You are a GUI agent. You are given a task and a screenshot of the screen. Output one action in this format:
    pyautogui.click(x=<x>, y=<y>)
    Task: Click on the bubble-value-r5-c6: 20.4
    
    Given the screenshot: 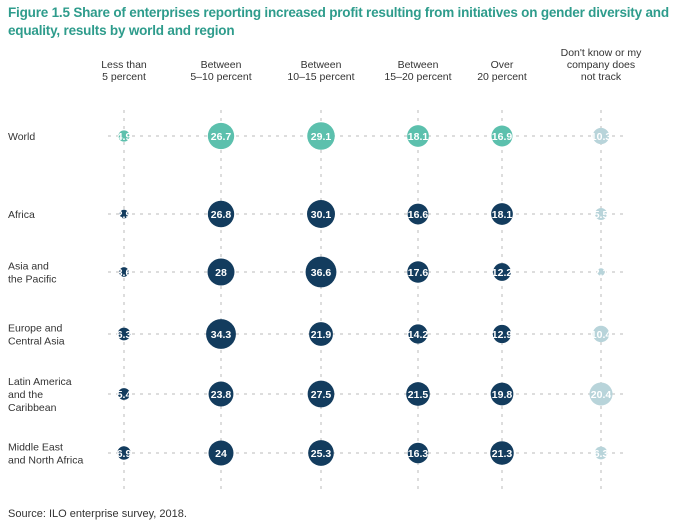 What is the action you would take?
    pyautogui.click(x=601, y=395)
    